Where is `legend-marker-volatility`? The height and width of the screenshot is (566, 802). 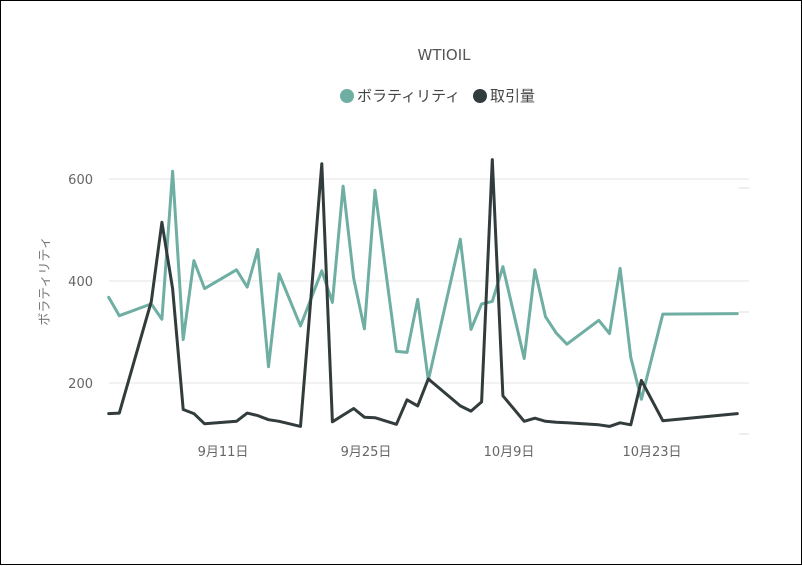
legend-marker-volatility is located at coordinates (347, 96).